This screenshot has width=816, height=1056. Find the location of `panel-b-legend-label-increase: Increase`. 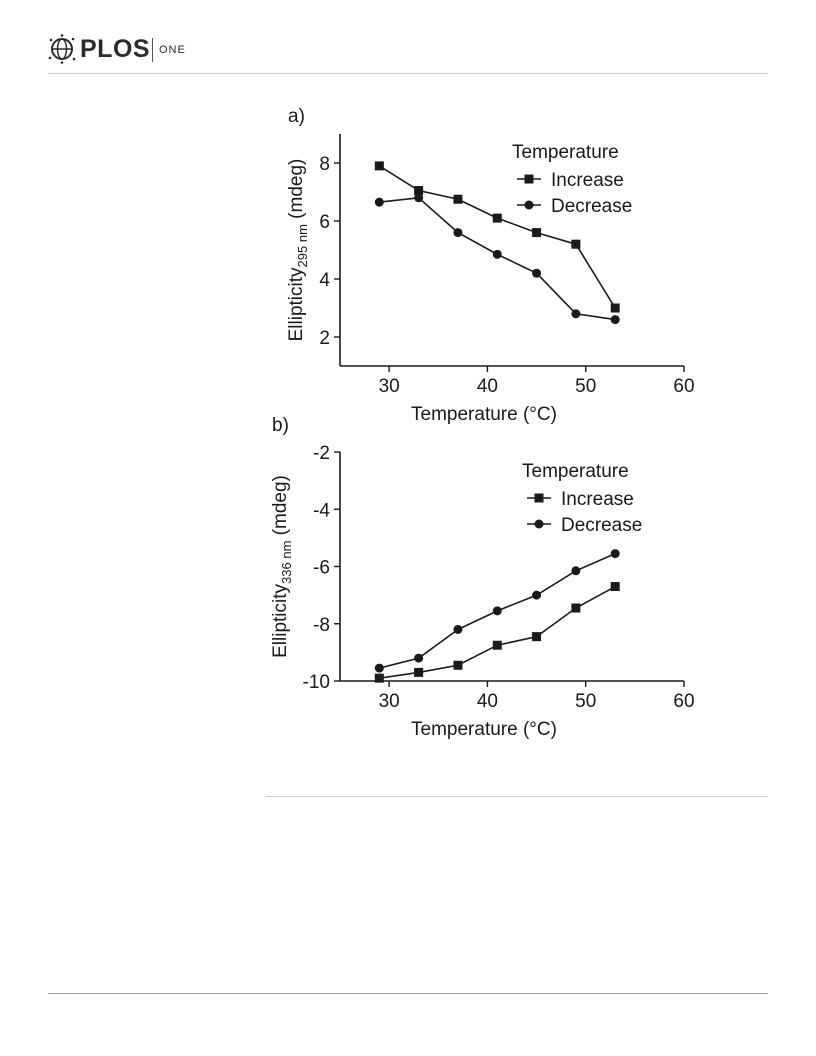

panel-b-legend-label-increase: Increase is located at coordinates (597, 499).